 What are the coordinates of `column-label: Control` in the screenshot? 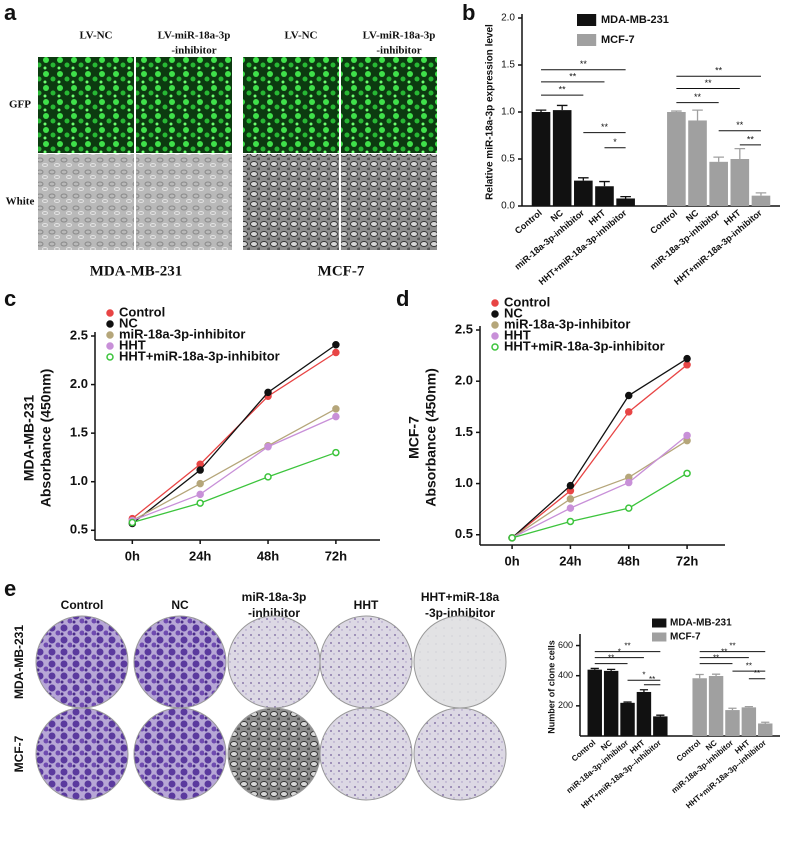 It's located at (82, 605).